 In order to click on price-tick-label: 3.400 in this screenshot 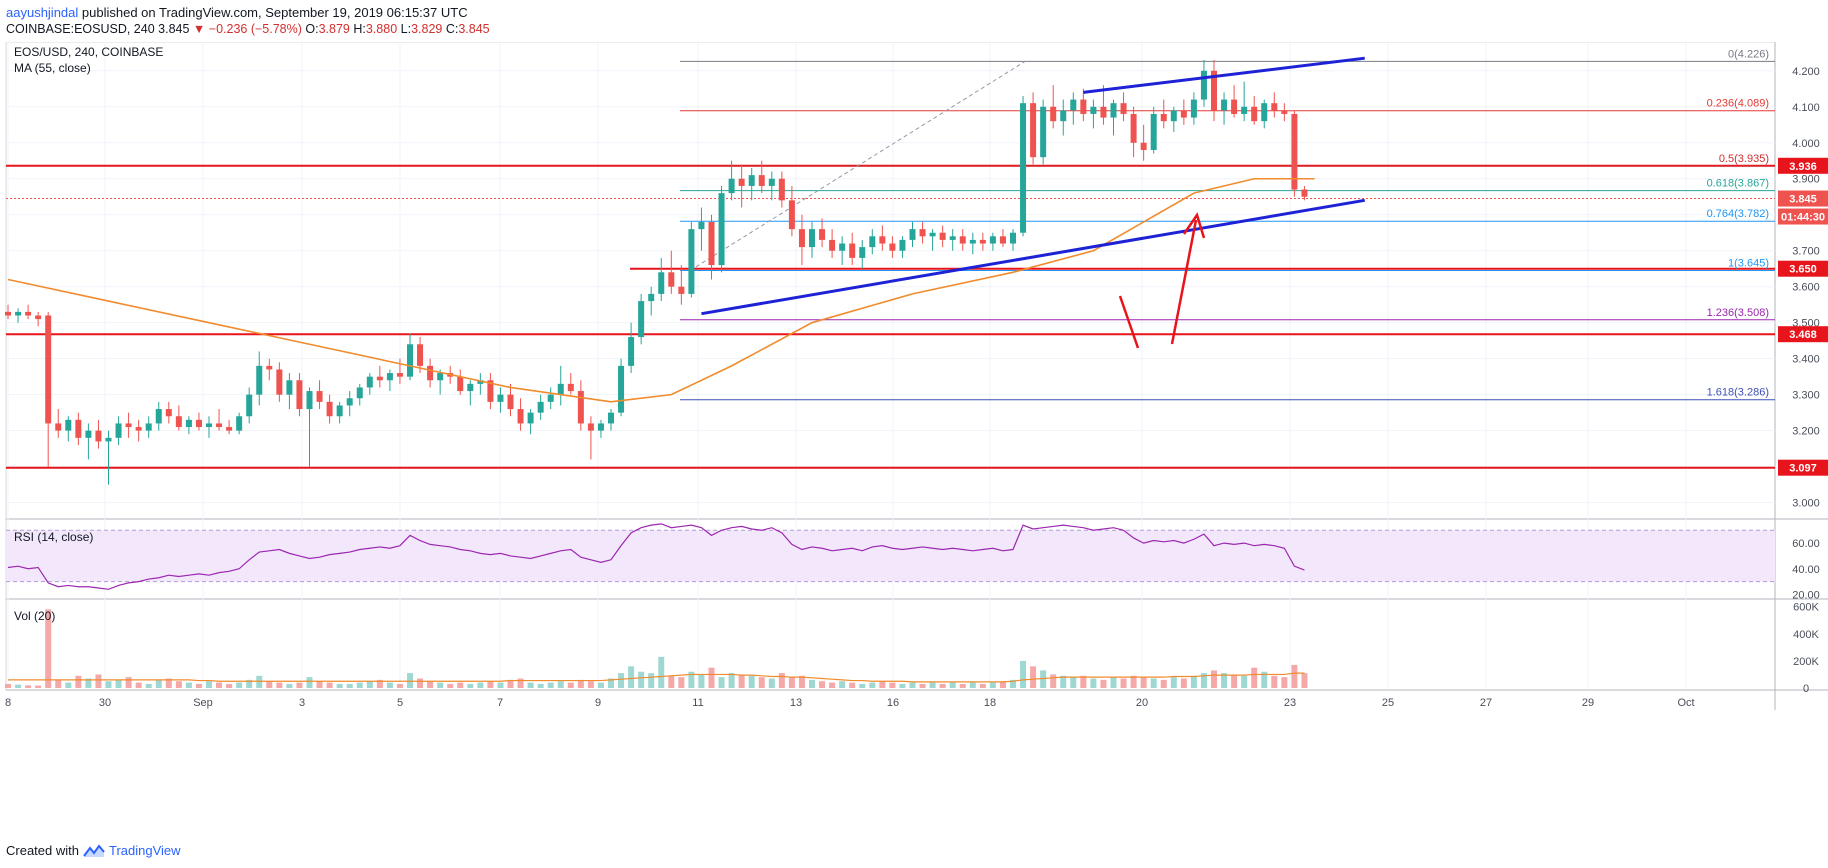, I will do `click(1806, 360)`.